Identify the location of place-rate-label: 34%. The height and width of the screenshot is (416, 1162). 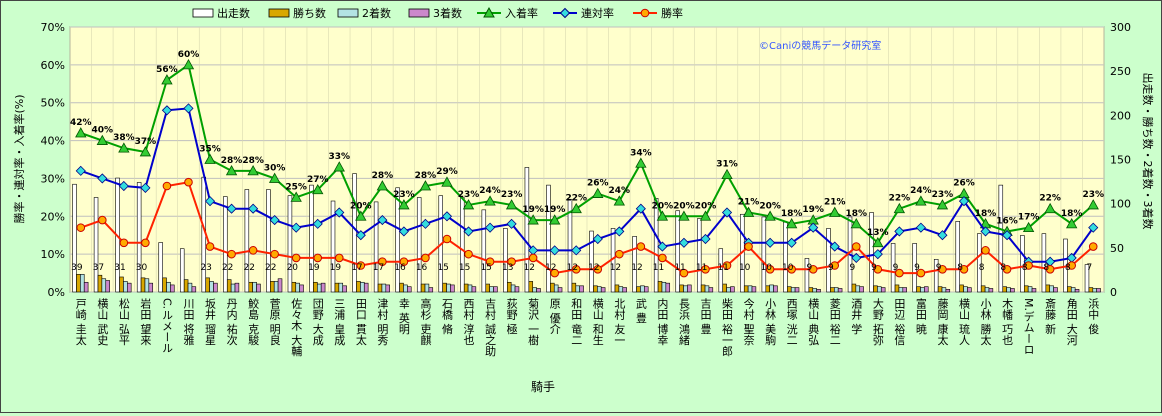
(641, 153).